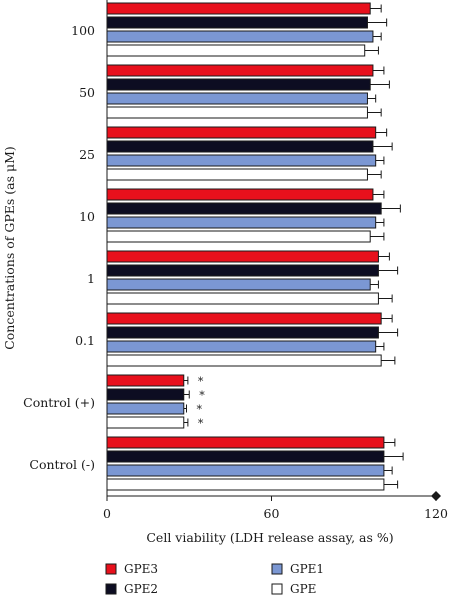 This screenshot has height=606, width=449. Describe the element at coordinates (141, 589) in the screenshot. I see `legend-label: GPE2` at that location.